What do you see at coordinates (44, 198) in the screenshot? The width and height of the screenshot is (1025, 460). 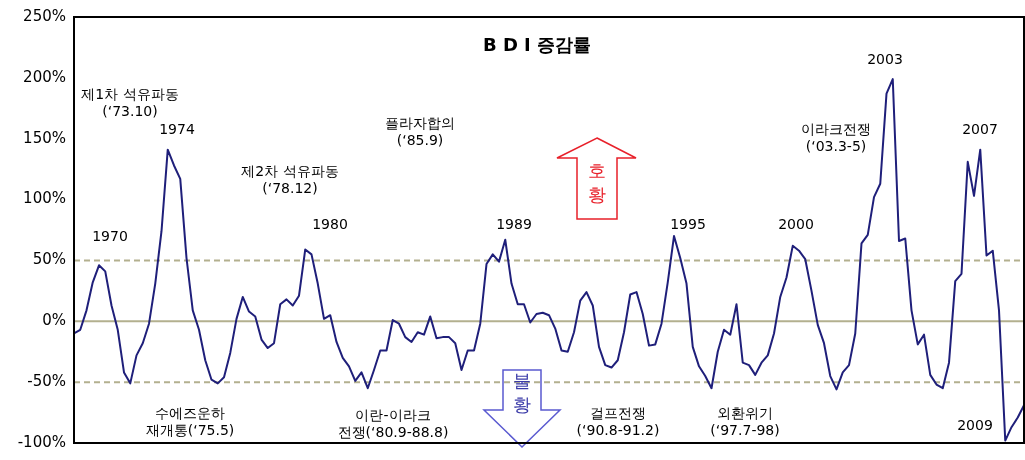 I see `y-tick-label: 100%` at bounding box center [44, 198].